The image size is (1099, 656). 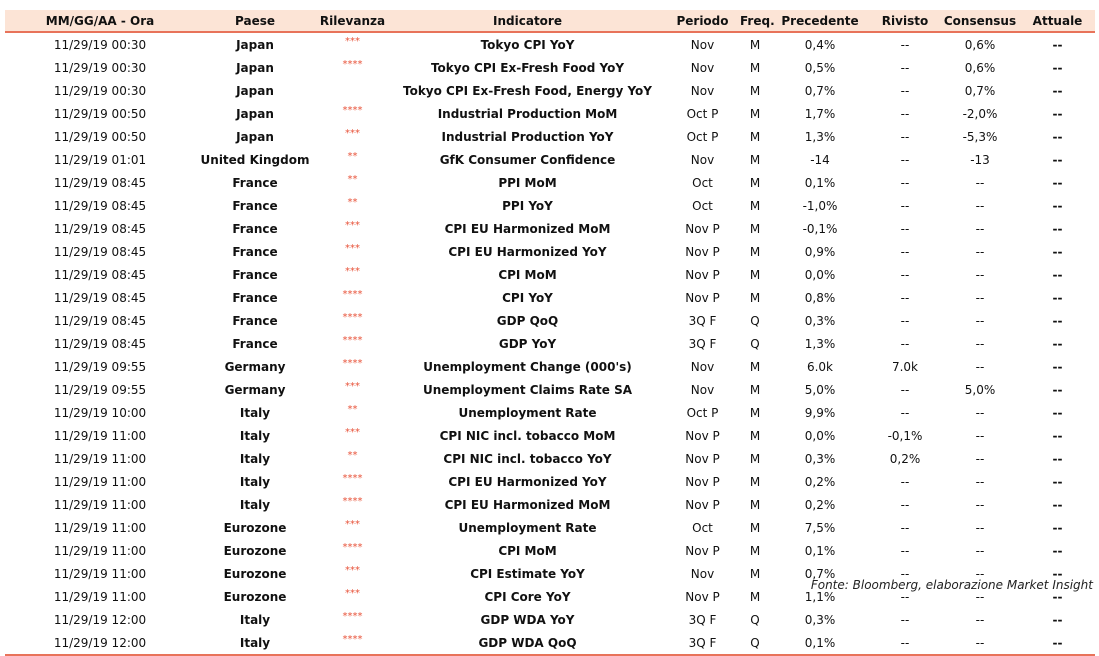 What do you see at coordinates (820, 412) in the screenshot?
I see `cell: 9,9%` at bounding box center [820, 412].